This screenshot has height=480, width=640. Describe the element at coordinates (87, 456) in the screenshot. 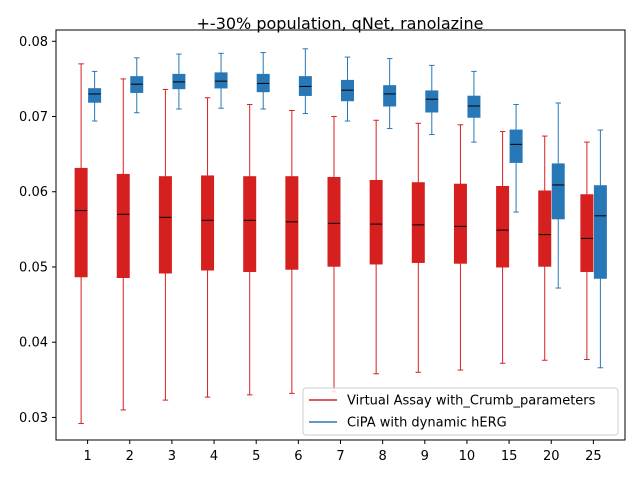

I see `x-tick-label: 1` at that location.